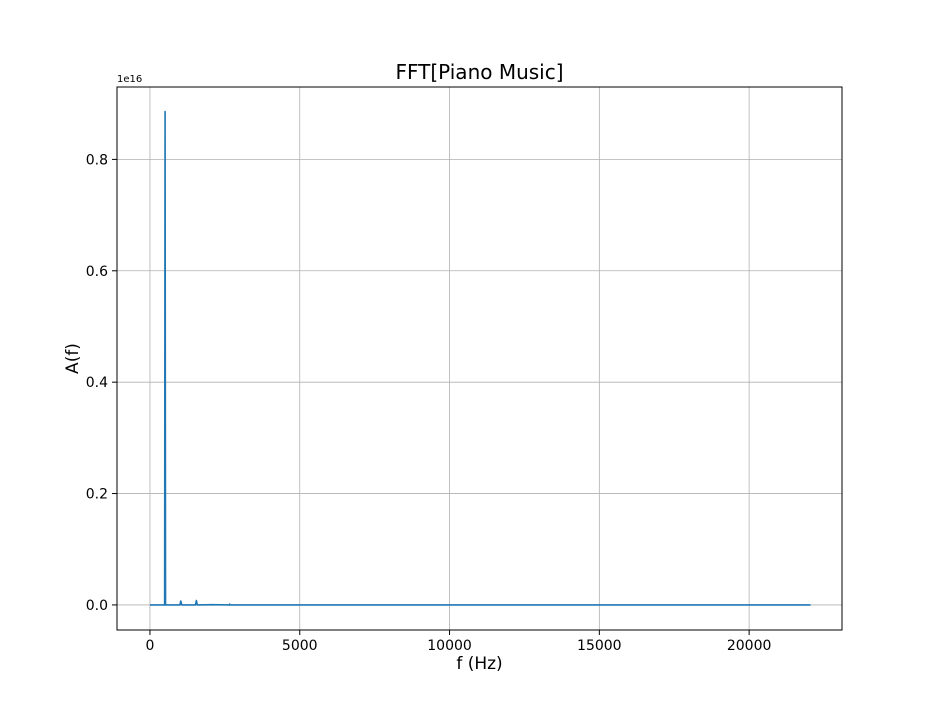 Image resolution: width=936 pixels, height=720 pixels. I want to click on y-axis-label: A(f), so click(73, 358).